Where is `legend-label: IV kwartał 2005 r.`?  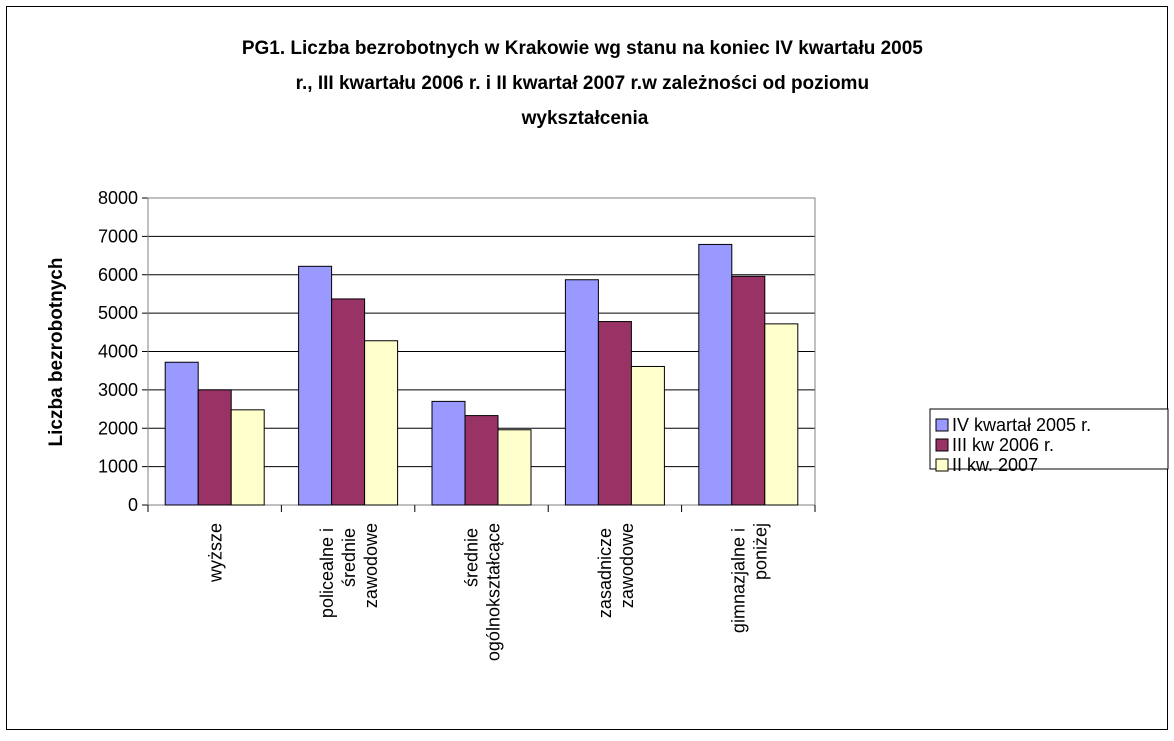
legend-label: IV kwartał 2005 r. is located at coordinates (1021, 425).